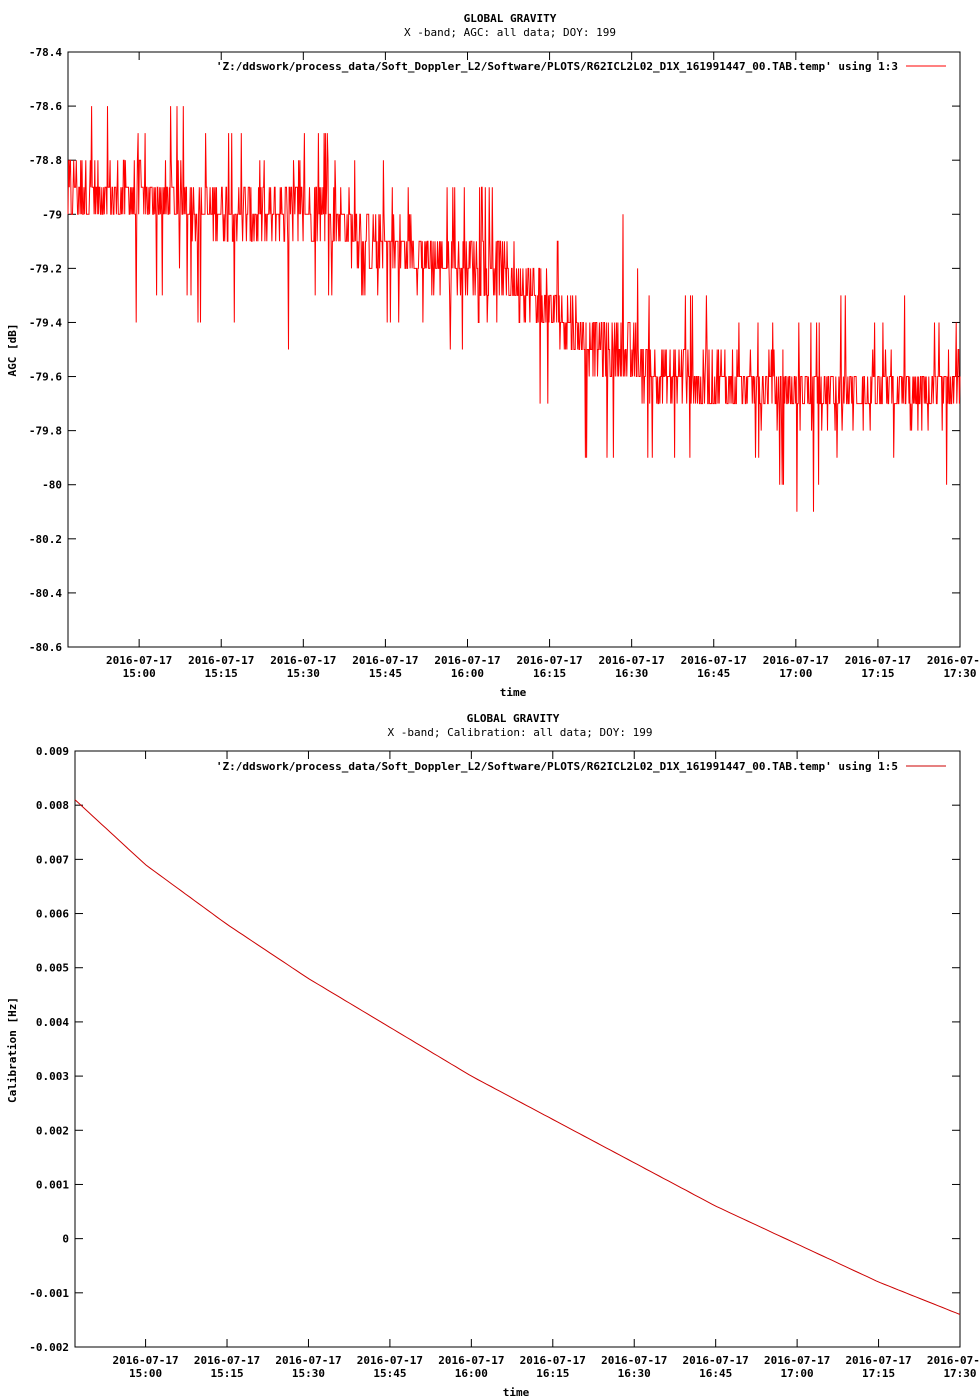 The height and width of the screenshot is (1400, 980). Describe the element at coordinates (45, 160) in the screenshot. I see `y-tick-label: -78.8` at that location.